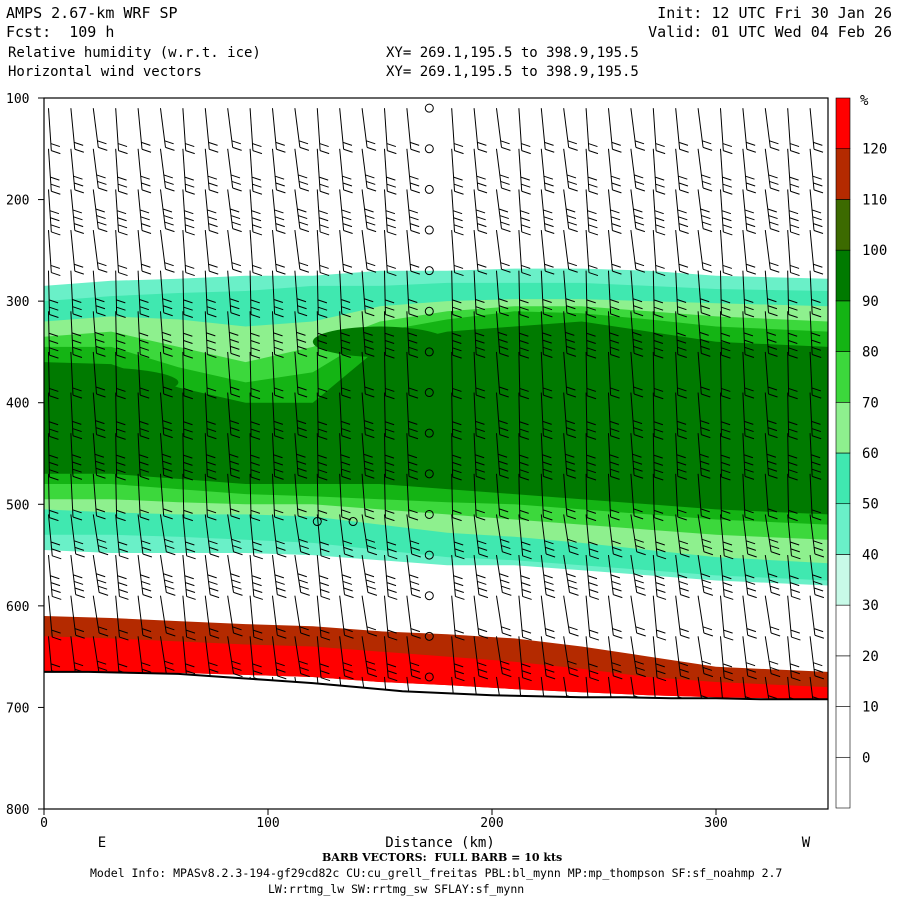 This screenshot has width=900, height=900. What do you see at coordinates (60, 32) in the screenshot?
I see `header-forecast: Fcst: 109 h` at bounding box center [60, 32].